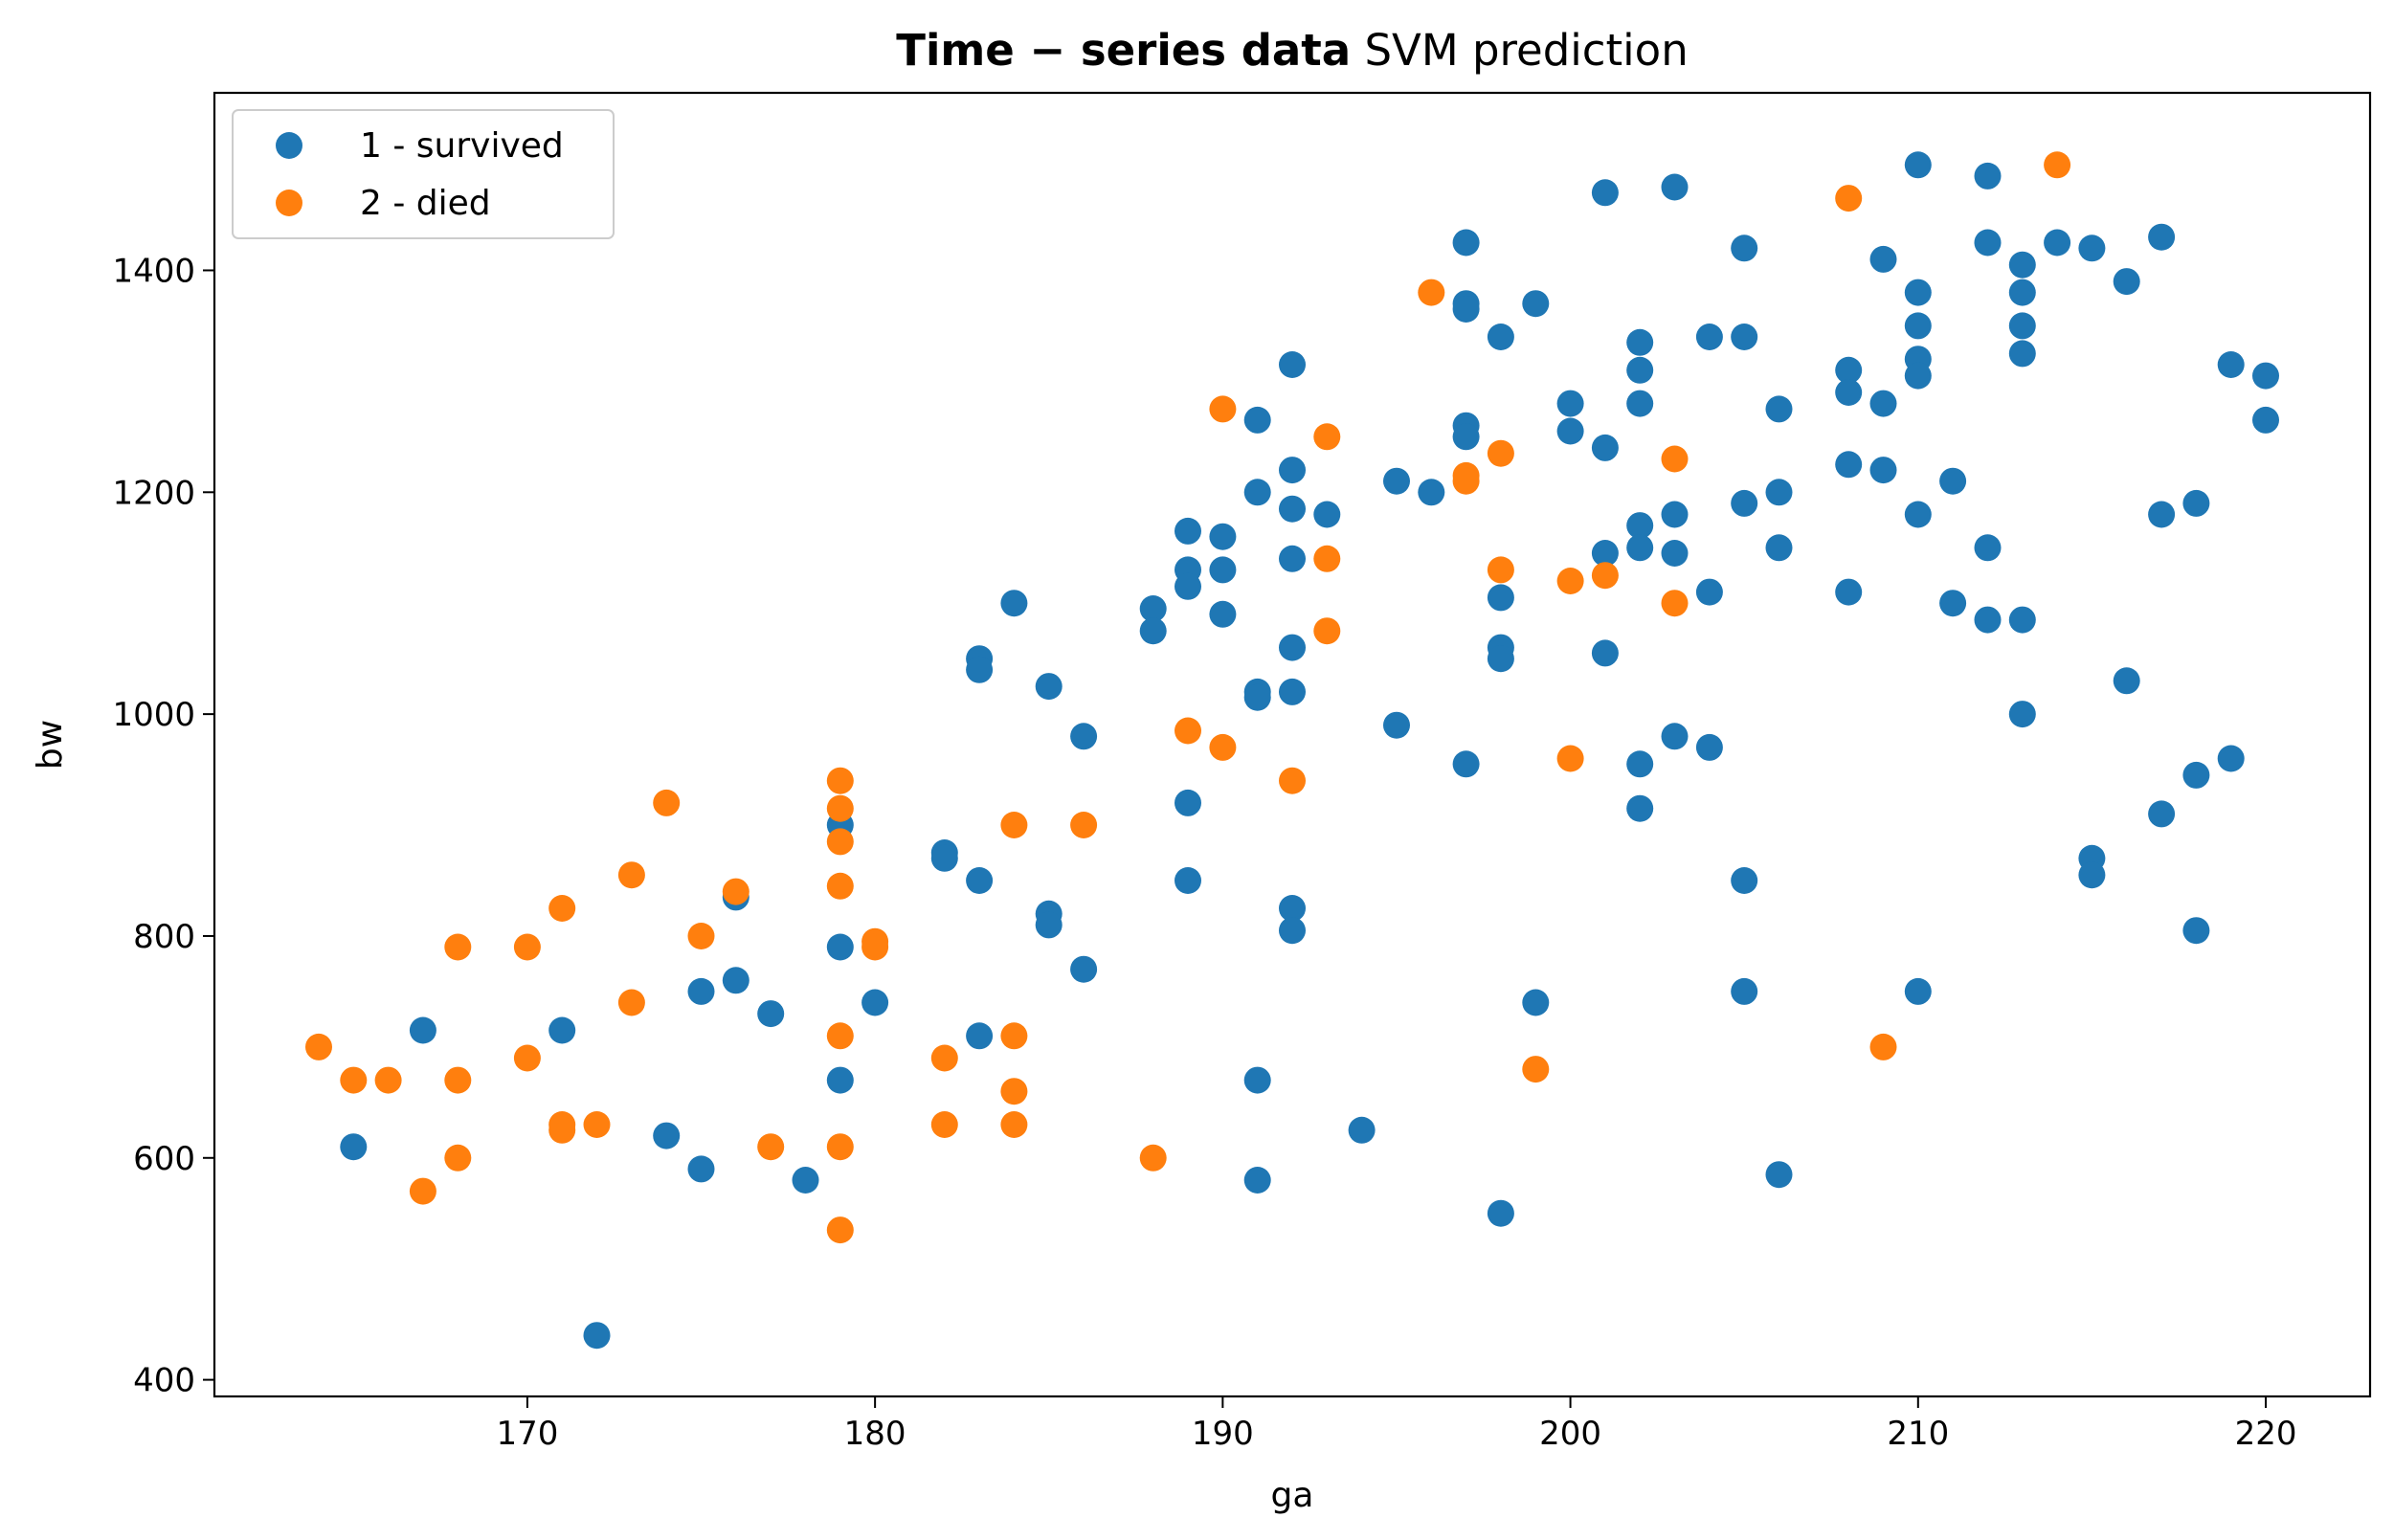 This screenshot has height=1540, width=2394. What do you see at coordinates (1123, 50) in the screenshot?
I see `chart-title-bold: Time − series data` at bounding box center [1123, 50].